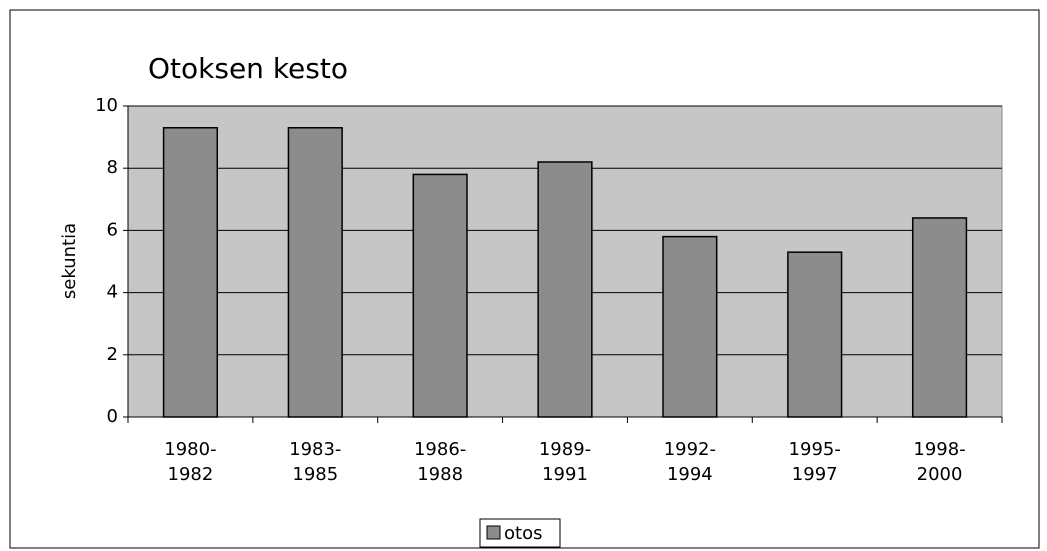 The height and width of the screenshot is (551, 1047). What do you see at coordinates (190, 462) in the screenshot?
I see `x-tick-label: 1980-1982` at bounding box center [190, 462].